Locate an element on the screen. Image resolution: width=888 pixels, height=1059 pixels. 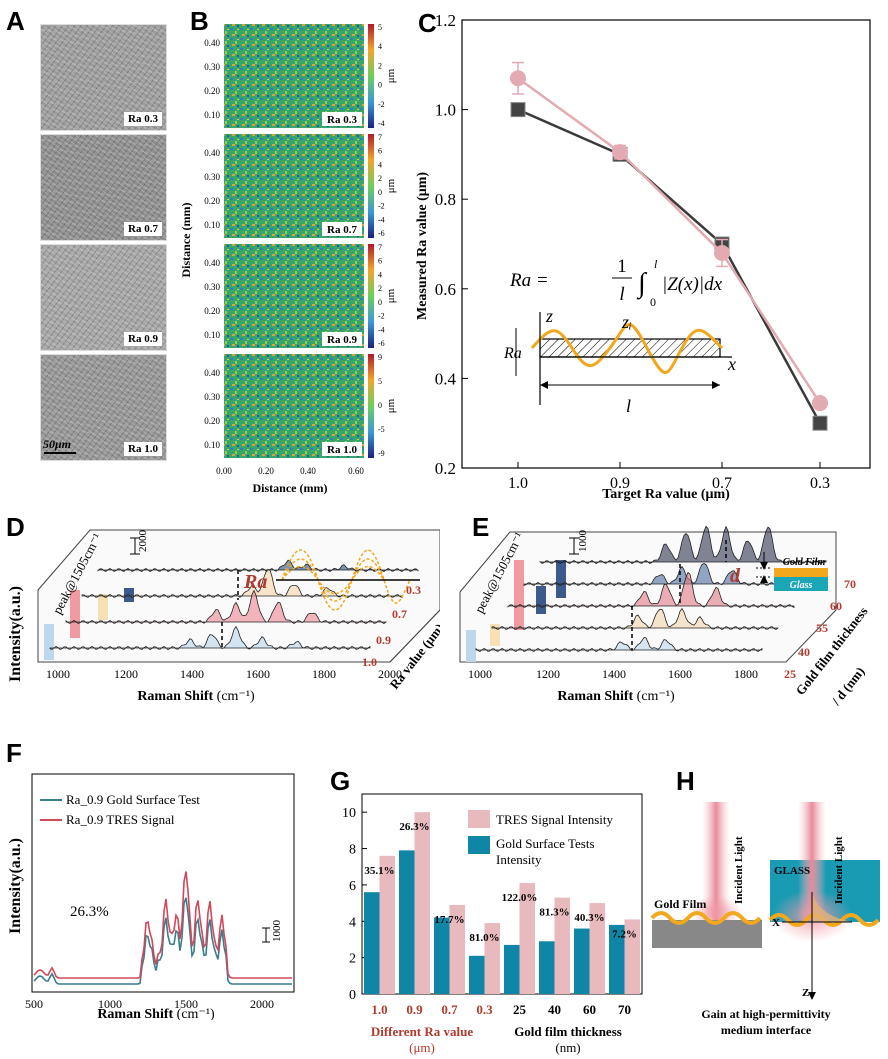
x-tick-label: 0.3 is located at coordinates (820, 483).